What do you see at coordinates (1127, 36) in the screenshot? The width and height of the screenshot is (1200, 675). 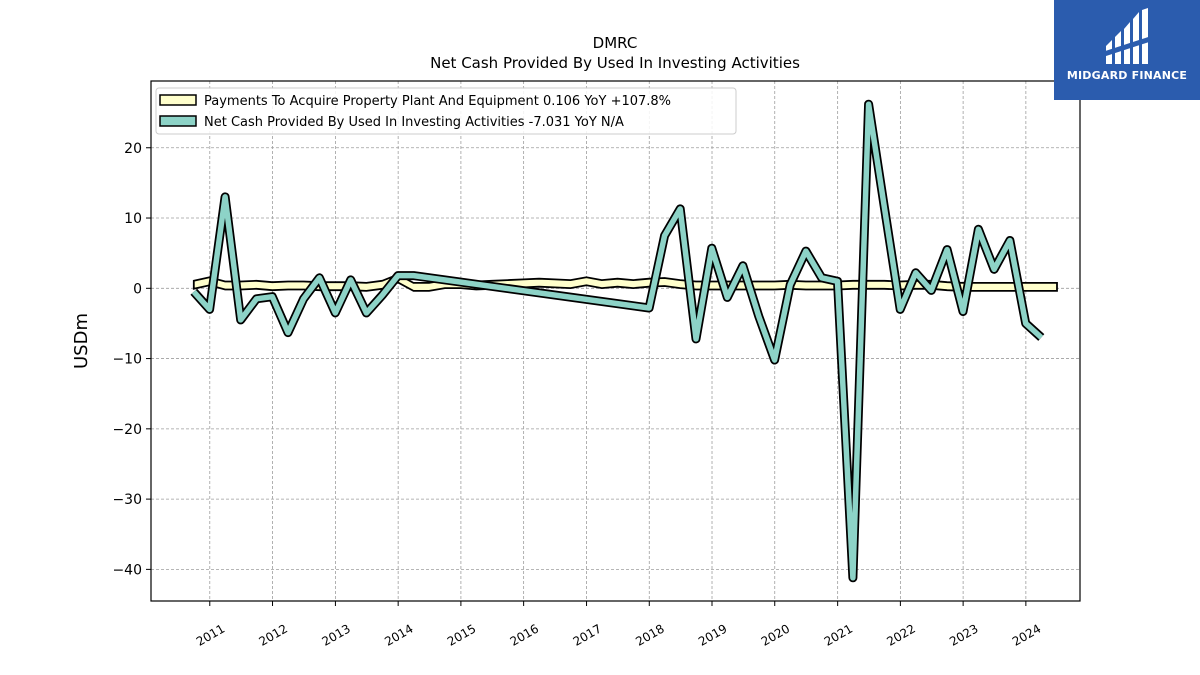 I see `logo-mark-icon` at bounding box center [1127, 36].